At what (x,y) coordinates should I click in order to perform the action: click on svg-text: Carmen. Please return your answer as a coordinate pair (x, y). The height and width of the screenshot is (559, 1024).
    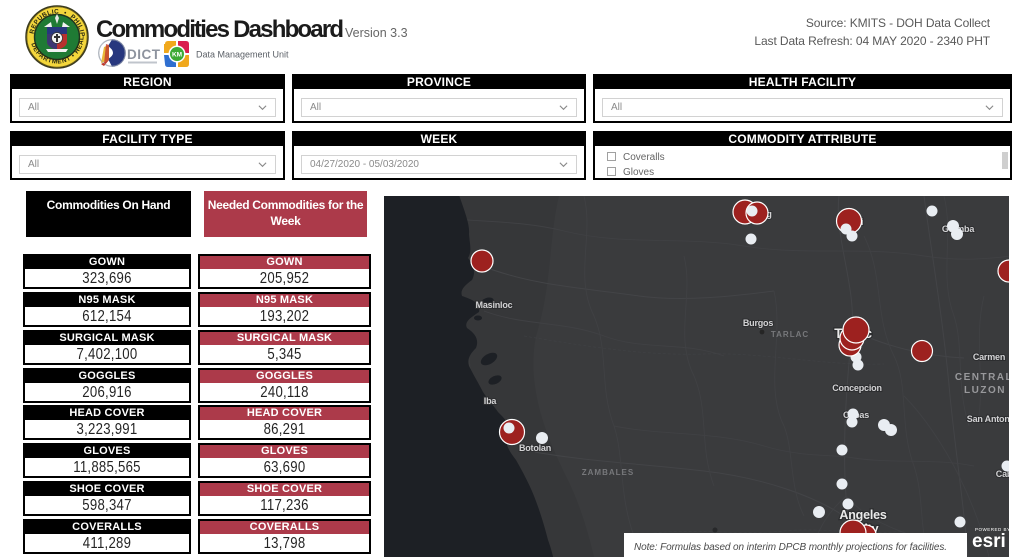
    Looking at the image, I should click on (989, 357).